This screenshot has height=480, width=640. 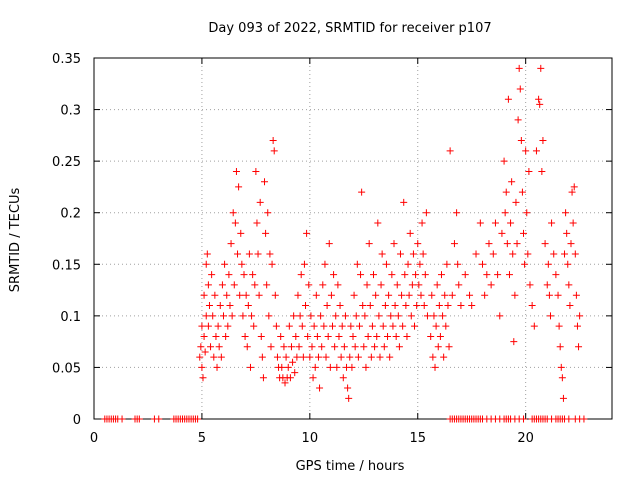 What do you see at coordinates (70, 214) in the screenshot?
I see `y-tick-label: 0.2` at bounding box center [70, 214].